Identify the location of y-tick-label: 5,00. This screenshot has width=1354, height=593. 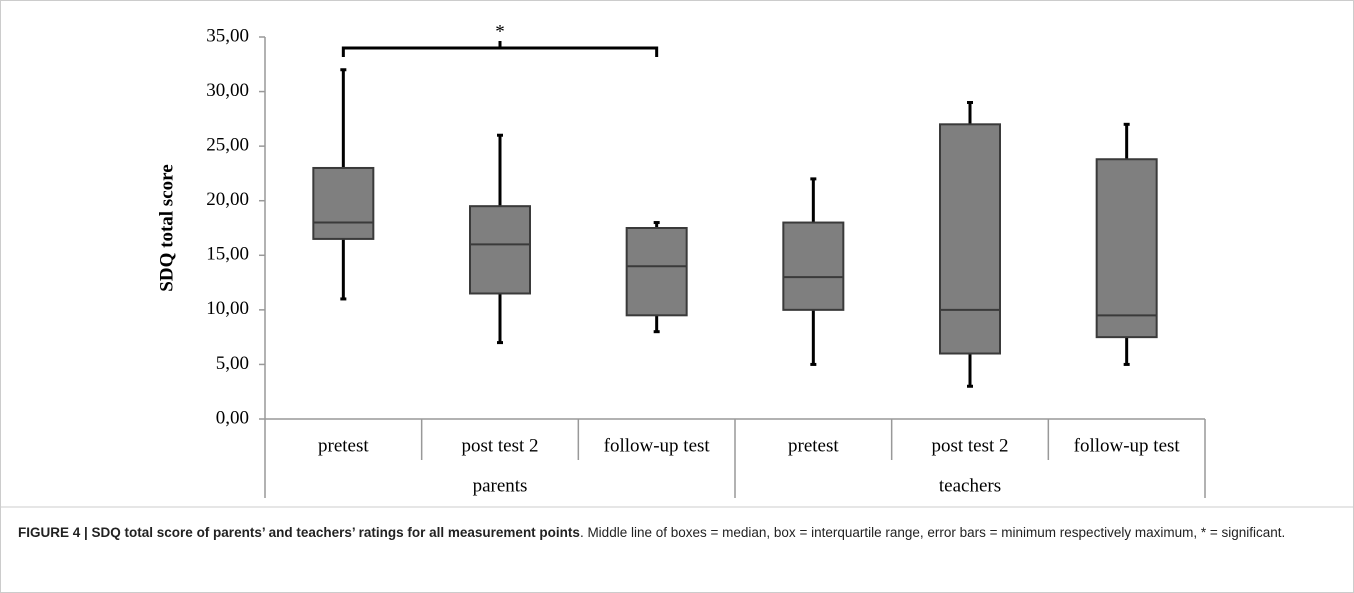
(232, 363).